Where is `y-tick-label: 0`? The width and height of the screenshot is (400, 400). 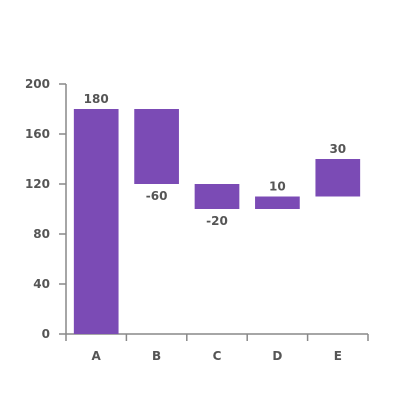 y-tick-label: 0 is located at coordinates (46, 334).